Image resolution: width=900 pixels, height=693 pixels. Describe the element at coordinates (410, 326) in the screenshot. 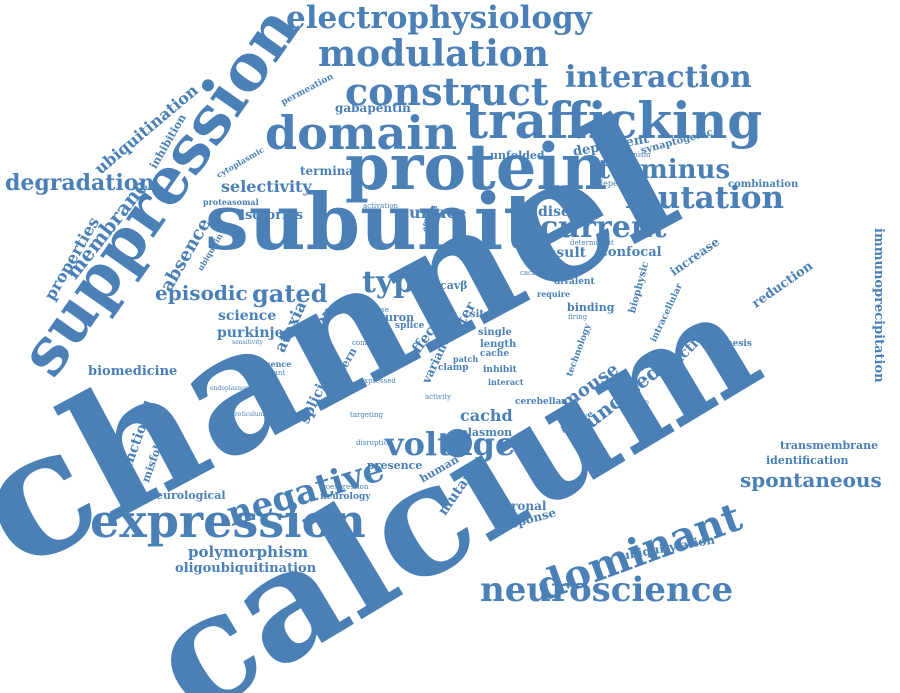

I see `word-splice: splice` at that location.